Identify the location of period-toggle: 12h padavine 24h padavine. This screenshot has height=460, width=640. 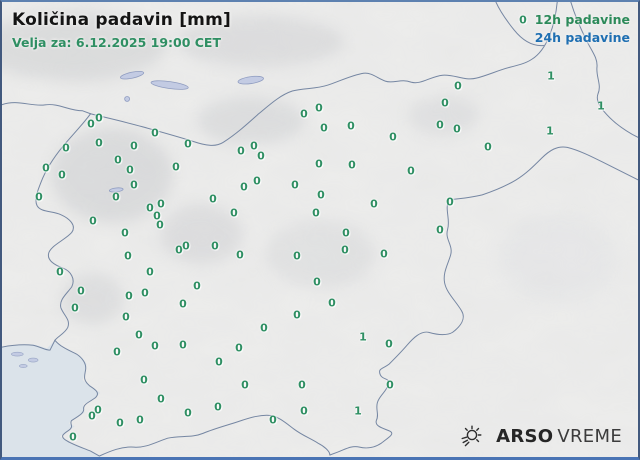
(582, 29).